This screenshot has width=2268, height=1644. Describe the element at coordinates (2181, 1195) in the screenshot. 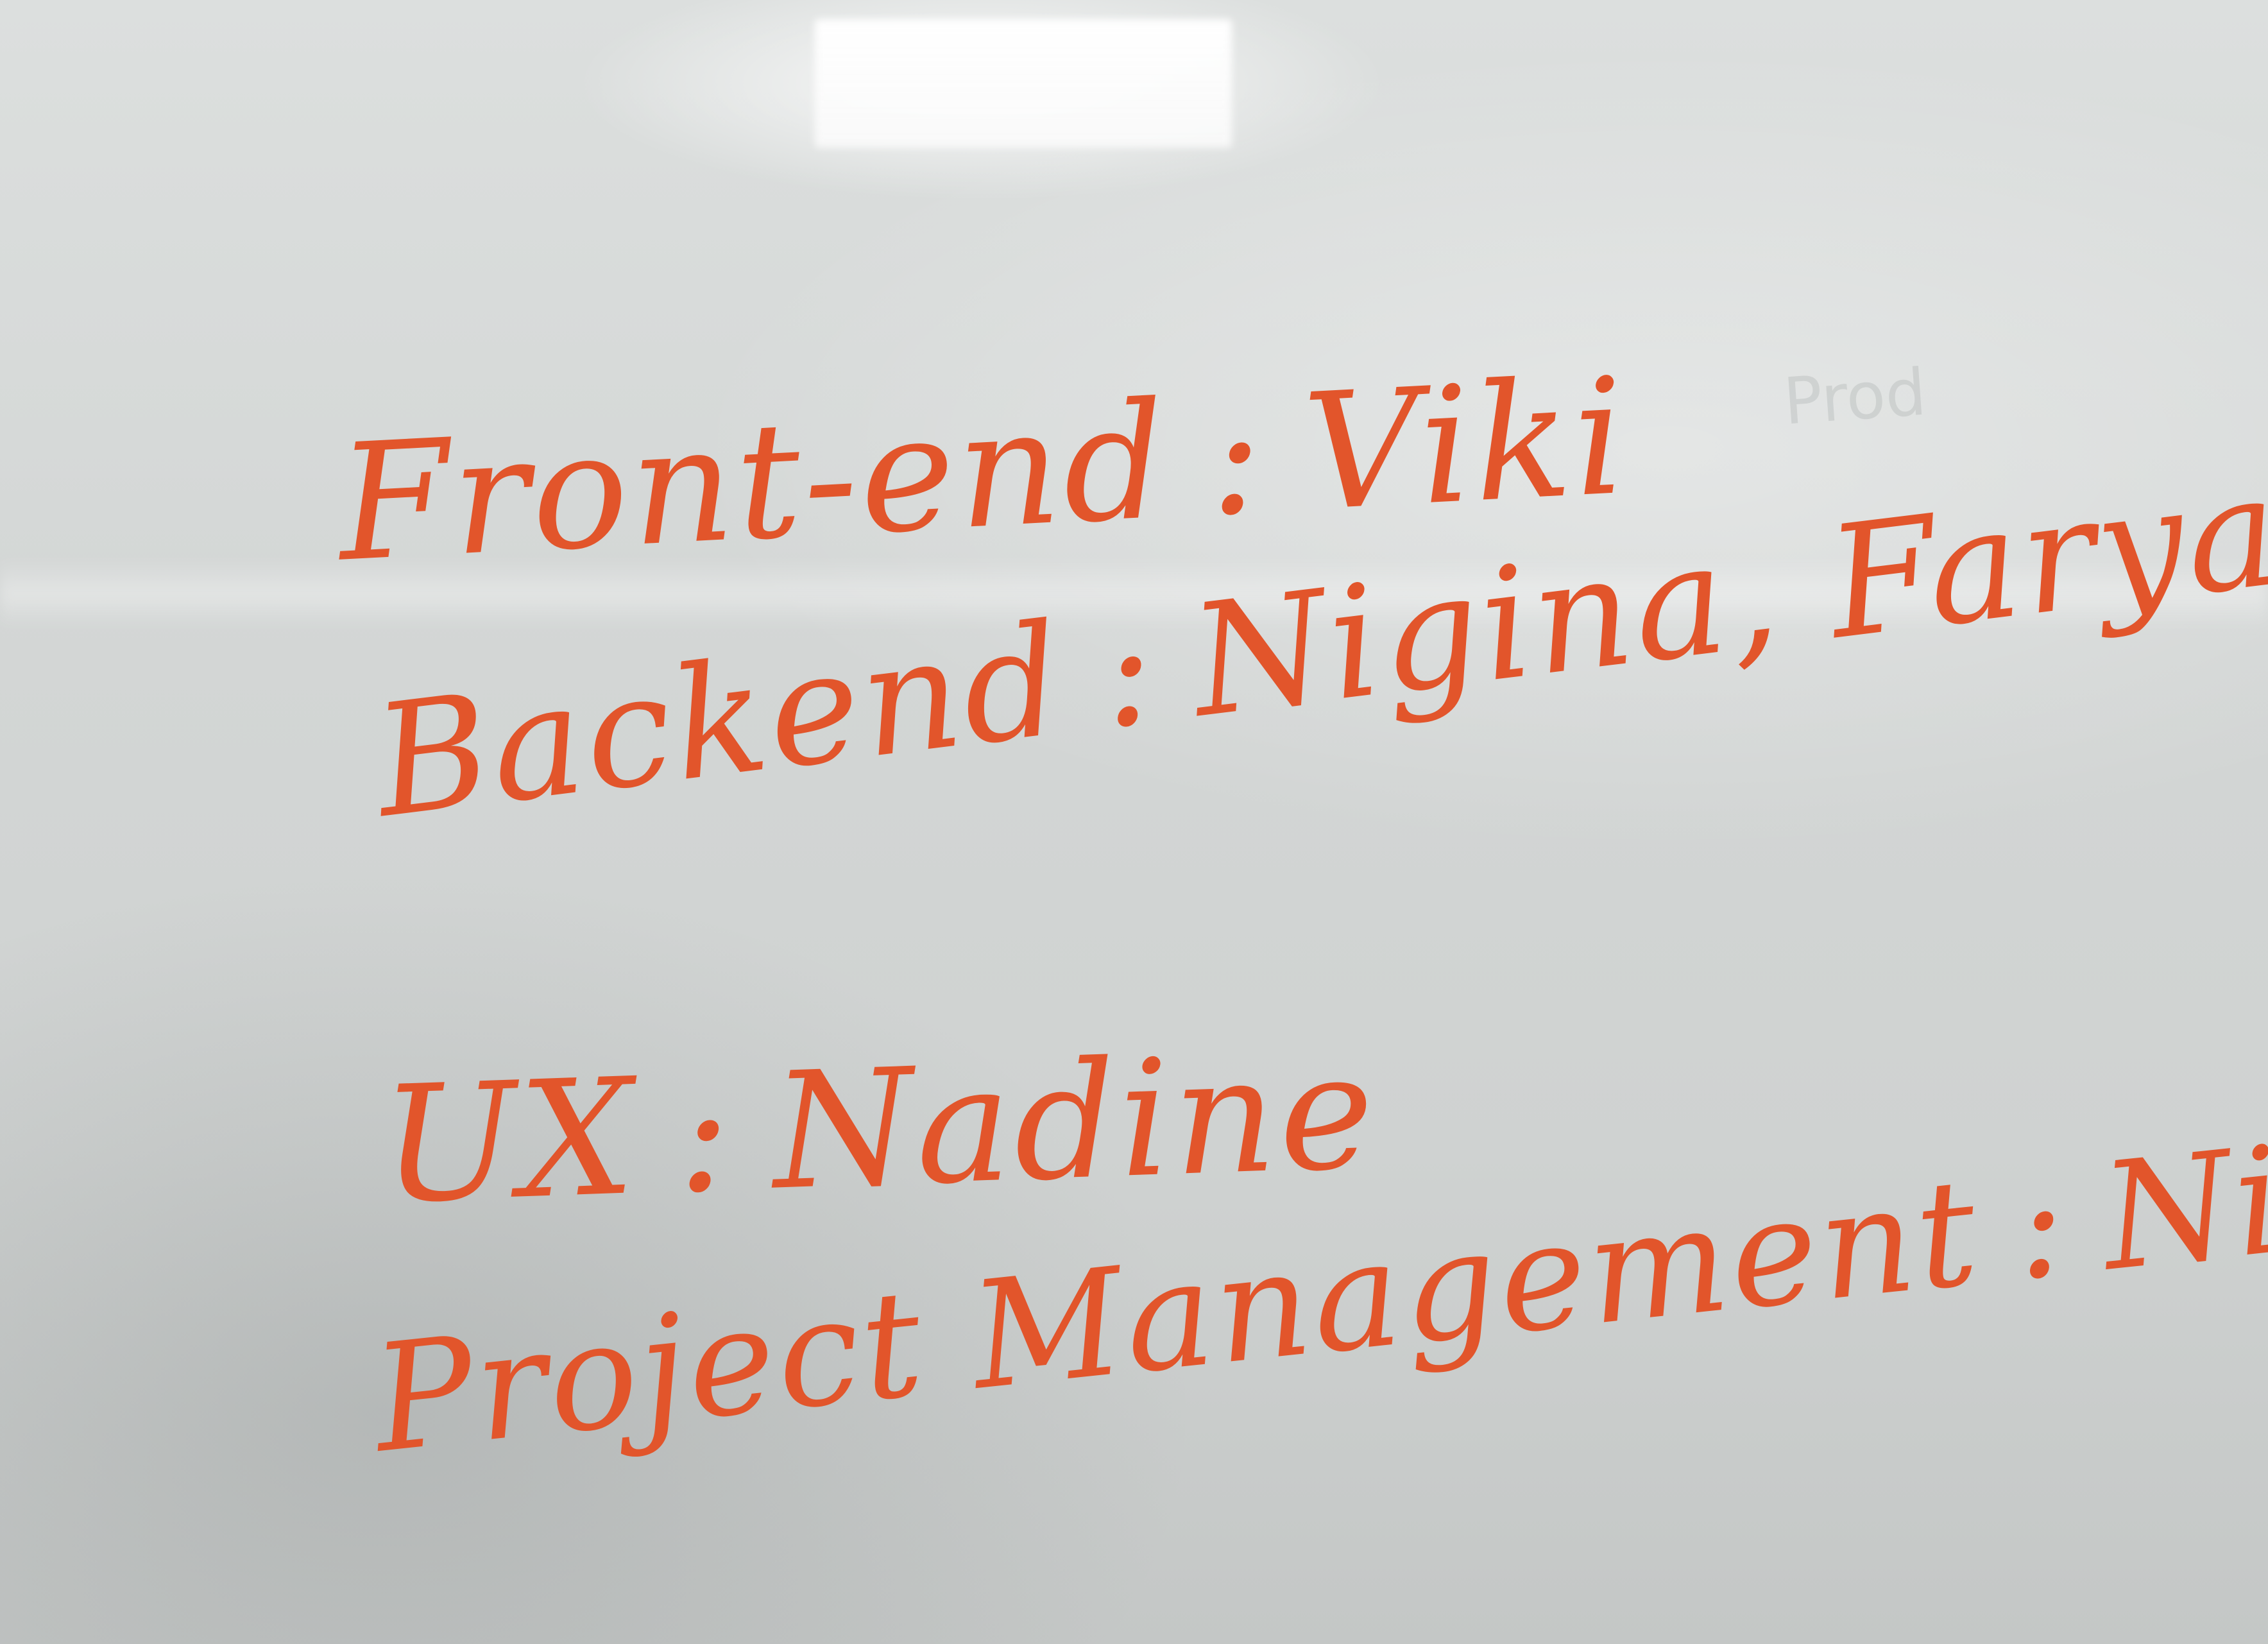

I see `role-names: Nisha` at that location.